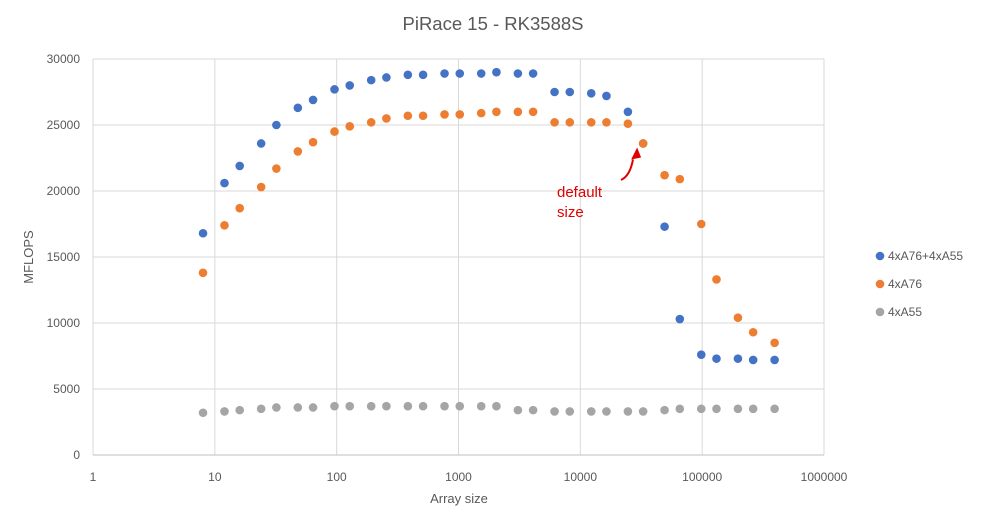 The height and width of the screenshot is (521, 989). I want to click on annotation-text: default, so click(580, 192).